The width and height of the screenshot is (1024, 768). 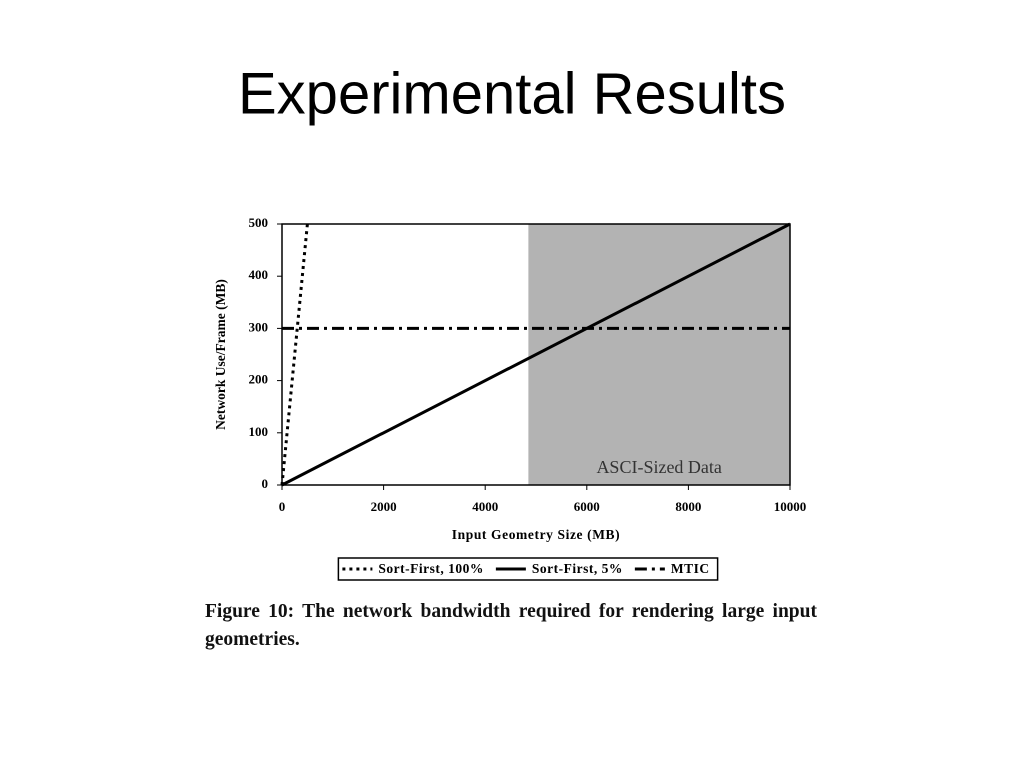 I want to click on series-line, so click(x=294, y=354).